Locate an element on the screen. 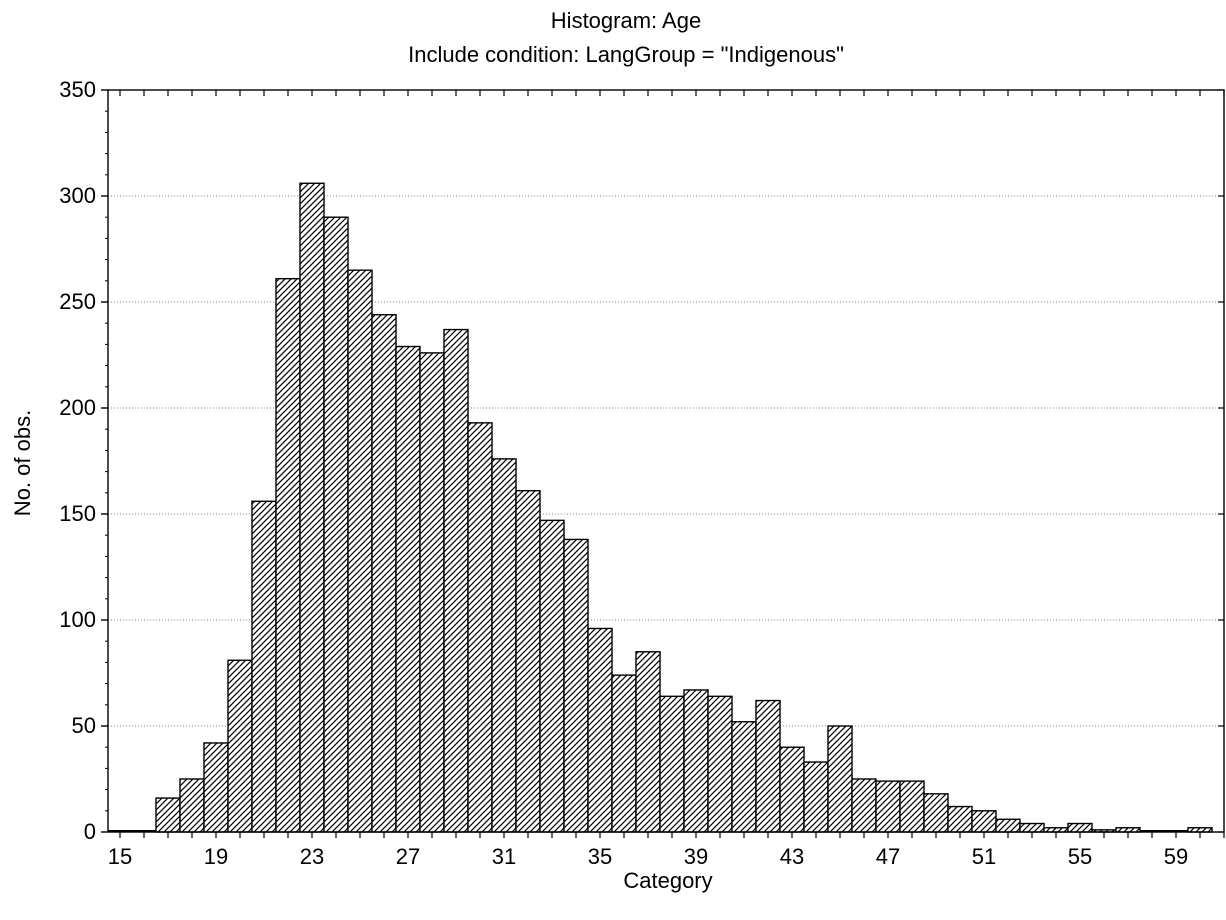 The image size is (1226, 920). x-axis-label: Category is located at coordinates (667, 880).